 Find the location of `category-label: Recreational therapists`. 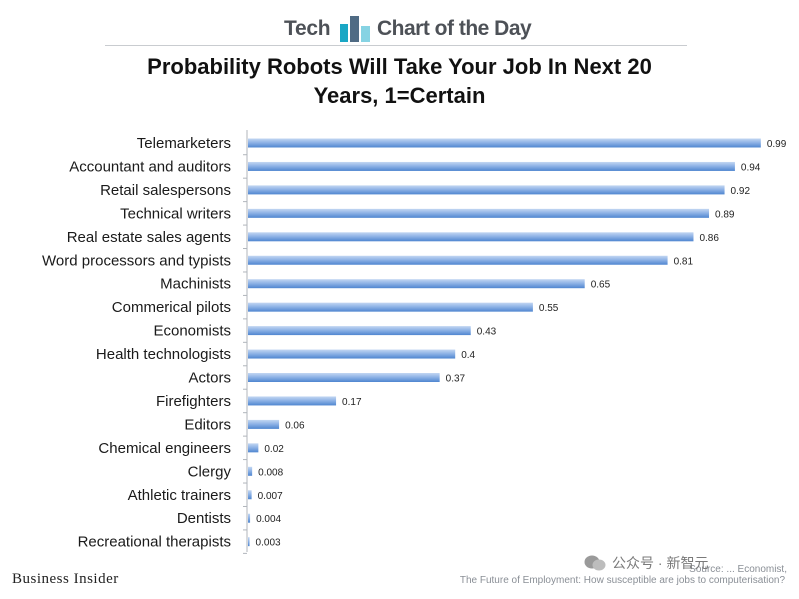

category-label: Recreational therapists is located at coordinates (154, 542).